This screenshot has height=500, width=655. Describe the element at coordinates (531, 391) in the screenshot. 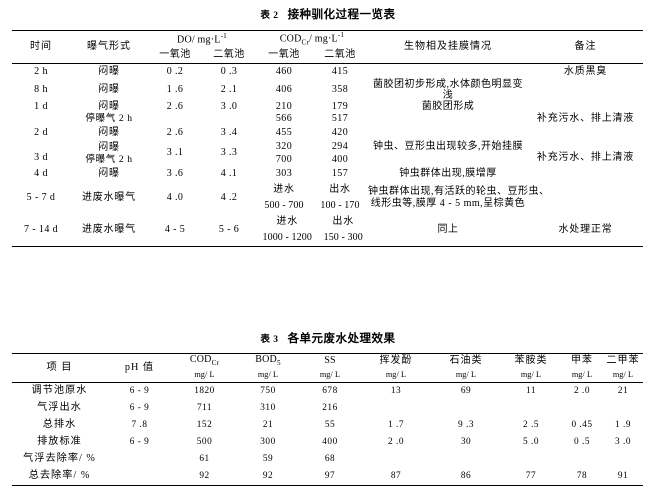

I see `cell-aniline: 11` at that location.